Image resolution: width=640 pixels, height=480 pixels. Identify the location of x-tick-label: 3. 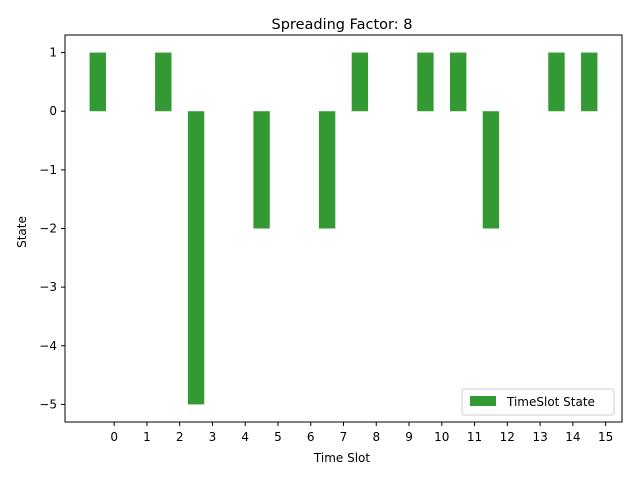
(213, 437).